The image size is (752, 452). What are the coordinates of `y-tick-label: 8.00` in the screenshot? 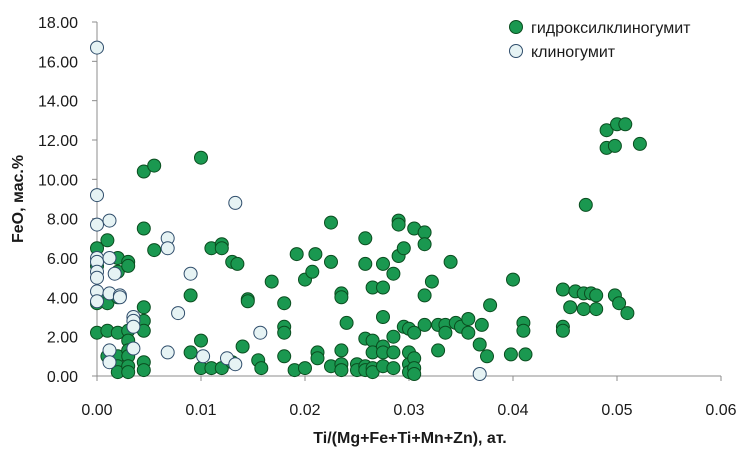 It's located at (62, 220).